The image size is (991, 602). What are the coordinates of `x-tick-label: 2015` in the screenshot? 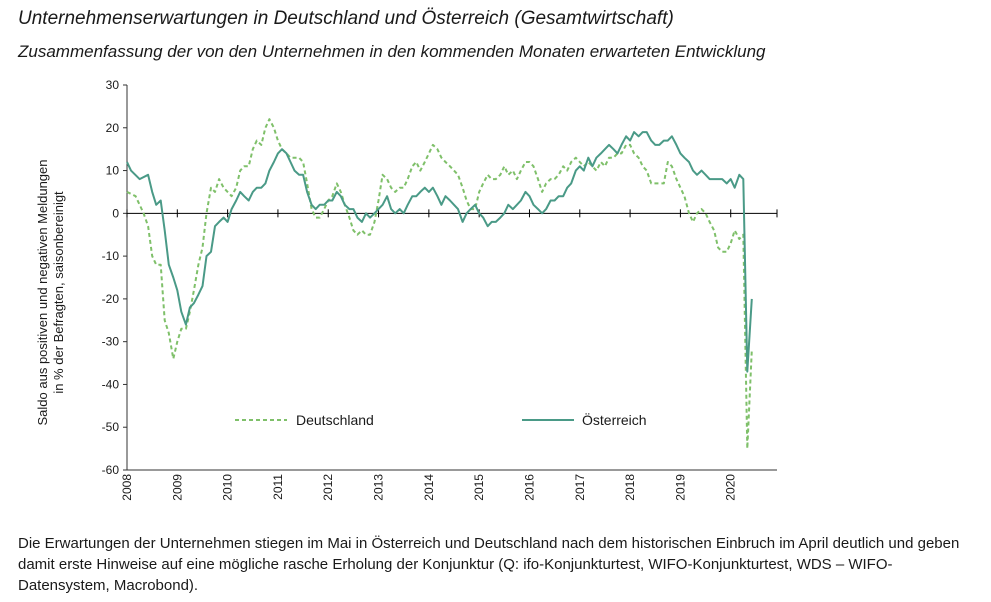 It's located at (479, 487).